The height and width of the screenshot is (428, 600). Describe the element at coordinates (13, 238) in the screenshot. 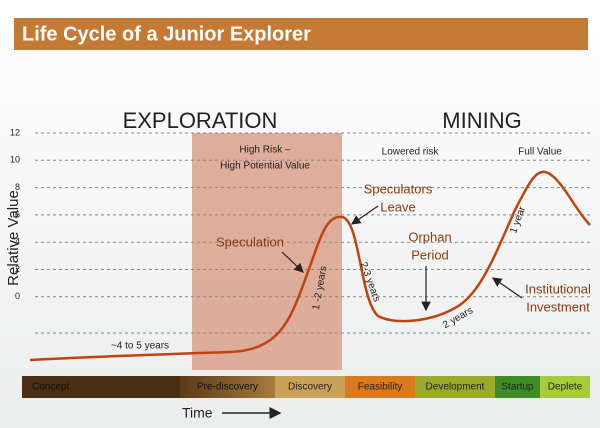

I see `y-axis-label: Relative Value` at that location.